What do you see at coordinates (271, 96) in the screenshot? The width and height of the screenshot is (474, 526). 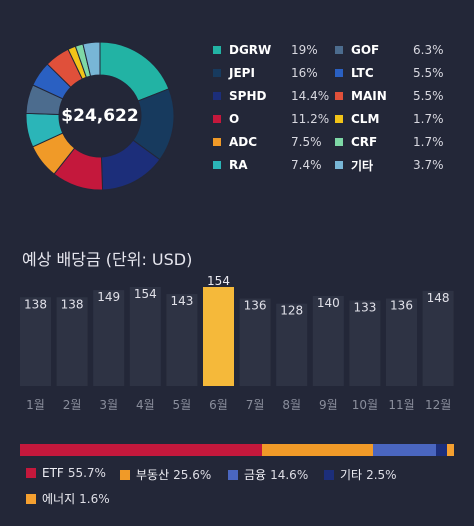 I see `legend-item: SPHD 14.4%` at bounding box center [271, 96].